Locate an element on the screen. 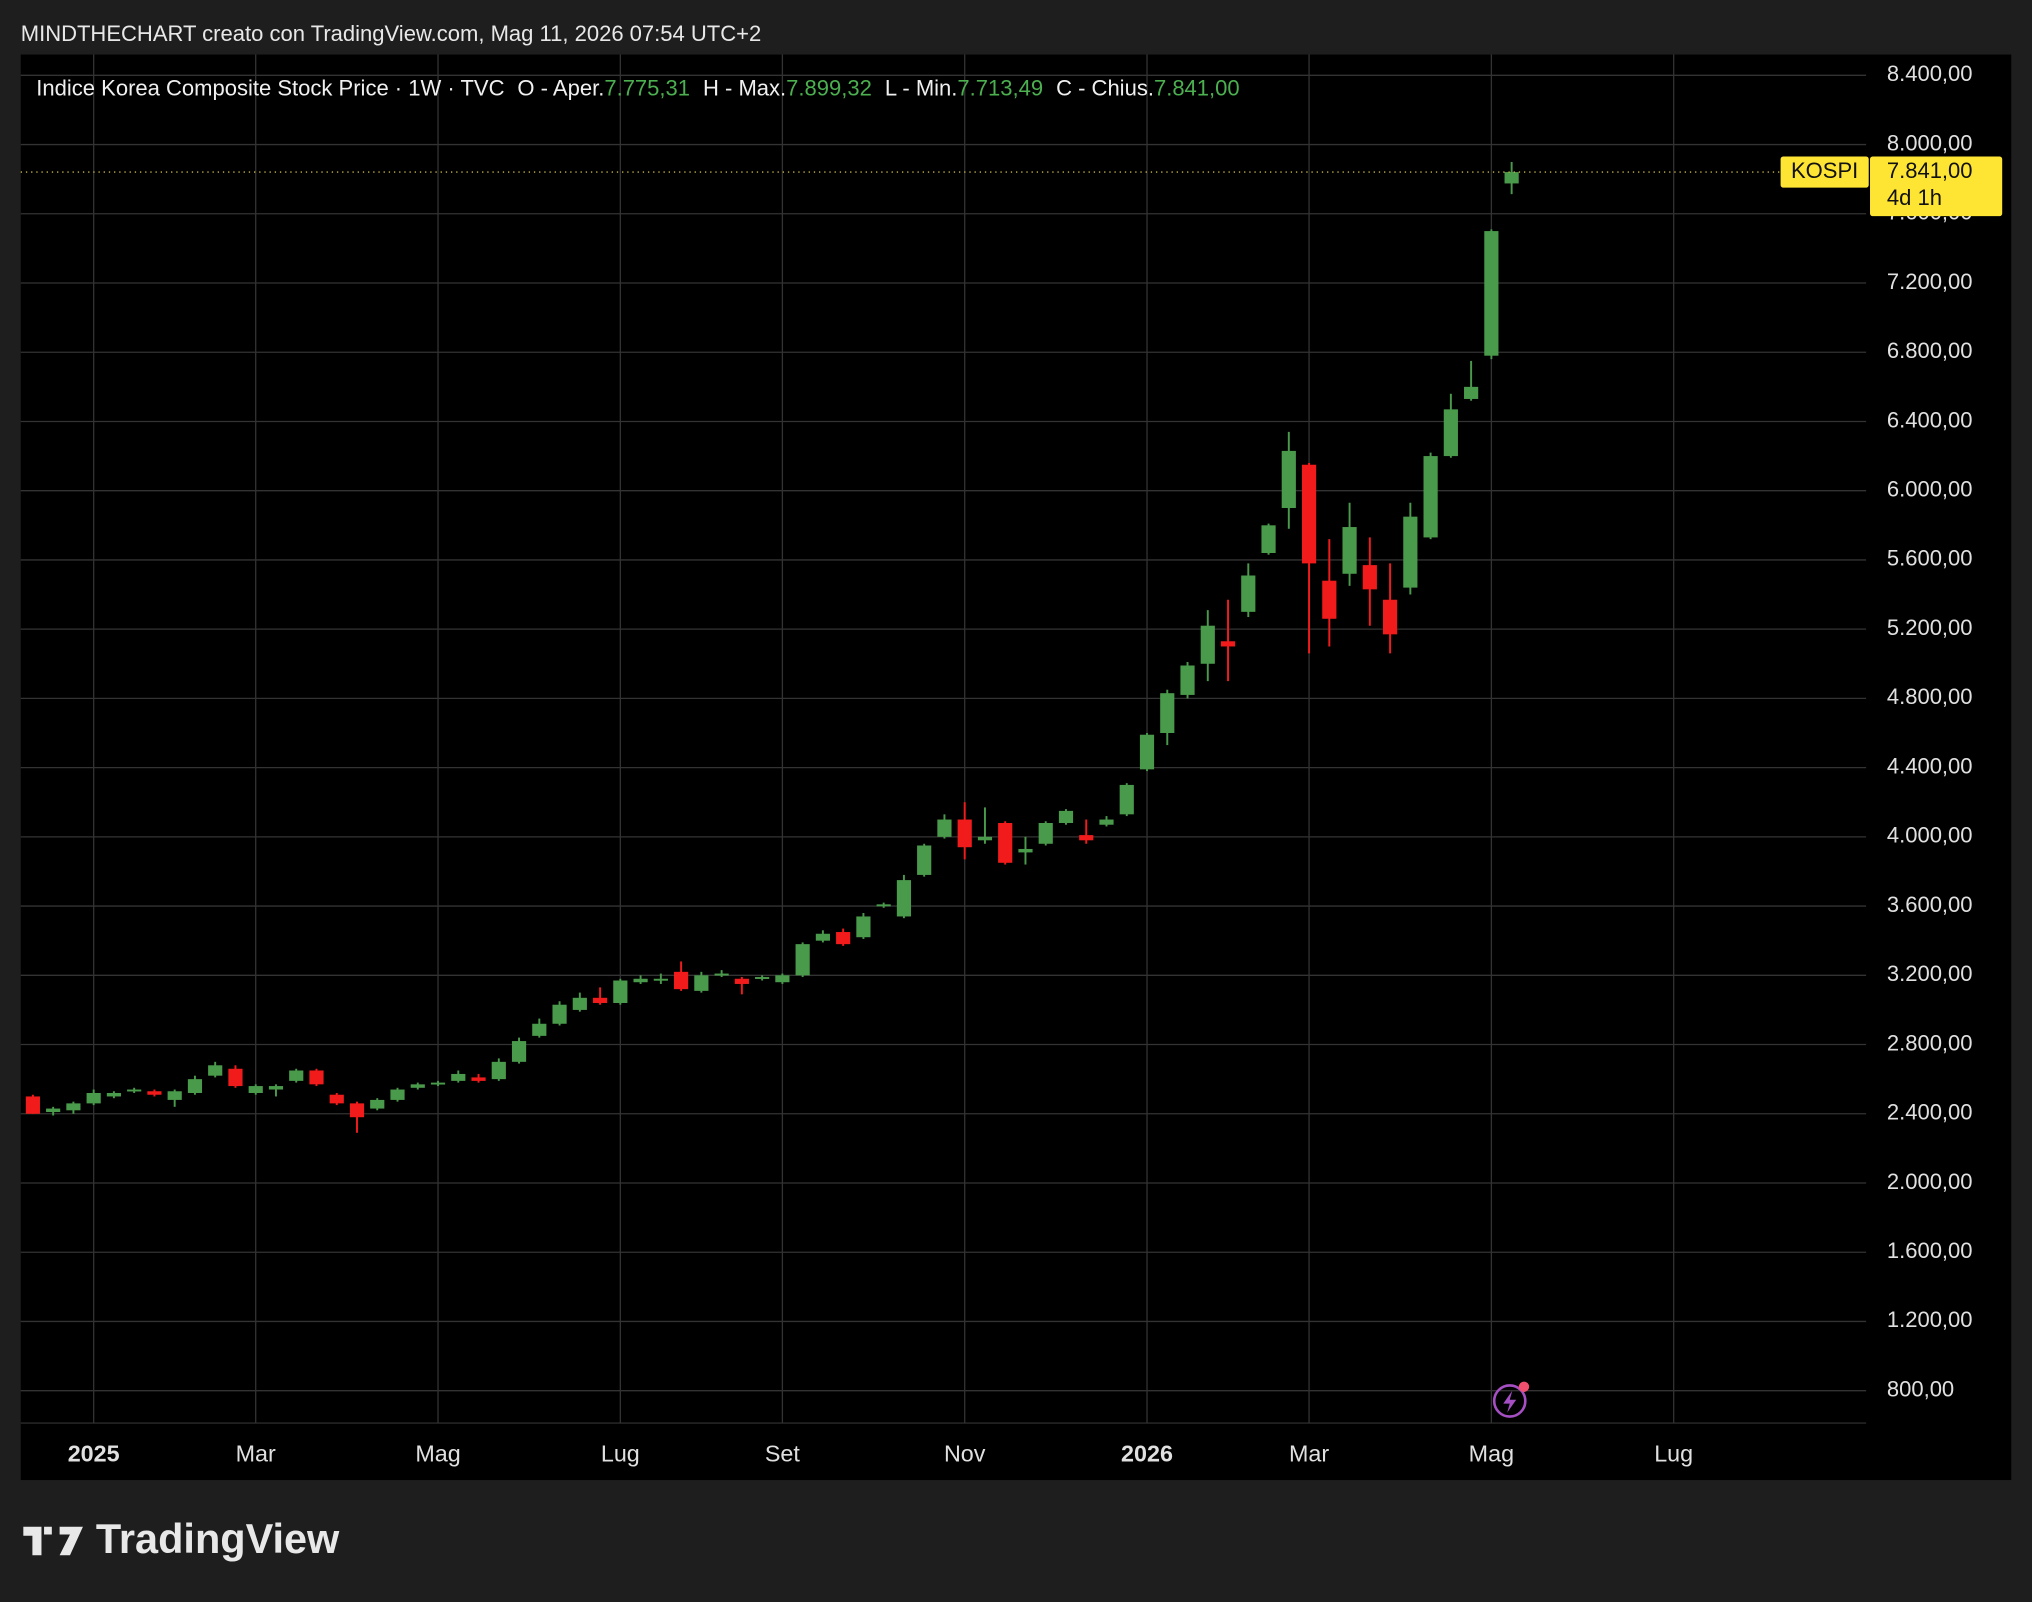 The image size is (2032, 1602). y-tick-label: 4.000,00 is located at coordinates (1930, 835).